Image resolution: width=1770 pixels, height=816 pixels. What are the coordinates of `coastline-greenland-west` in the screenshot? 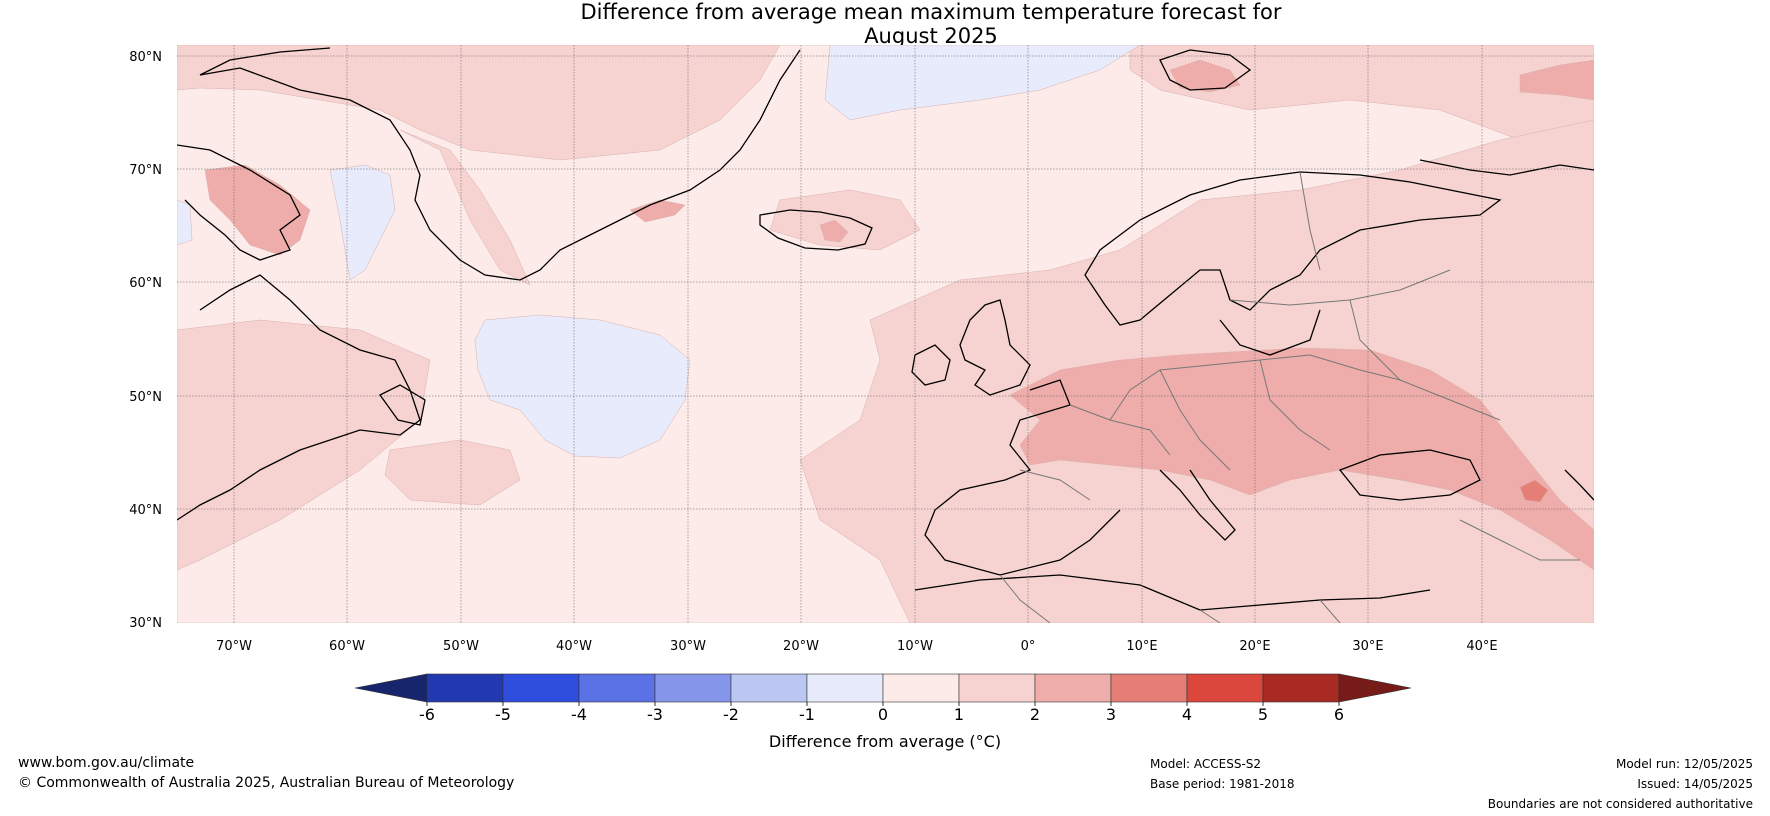 It's located at (500, 165).